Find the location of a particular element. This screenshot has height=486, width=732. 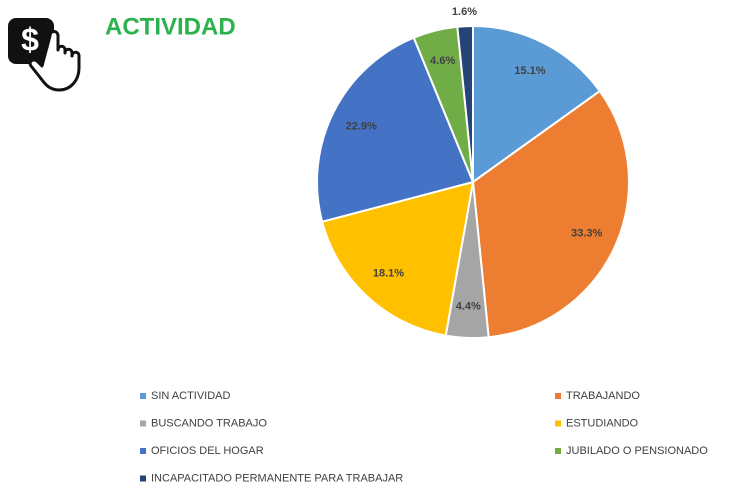

legend-label: SIN ACTIVIDAD is located at coordinates (191, 396).